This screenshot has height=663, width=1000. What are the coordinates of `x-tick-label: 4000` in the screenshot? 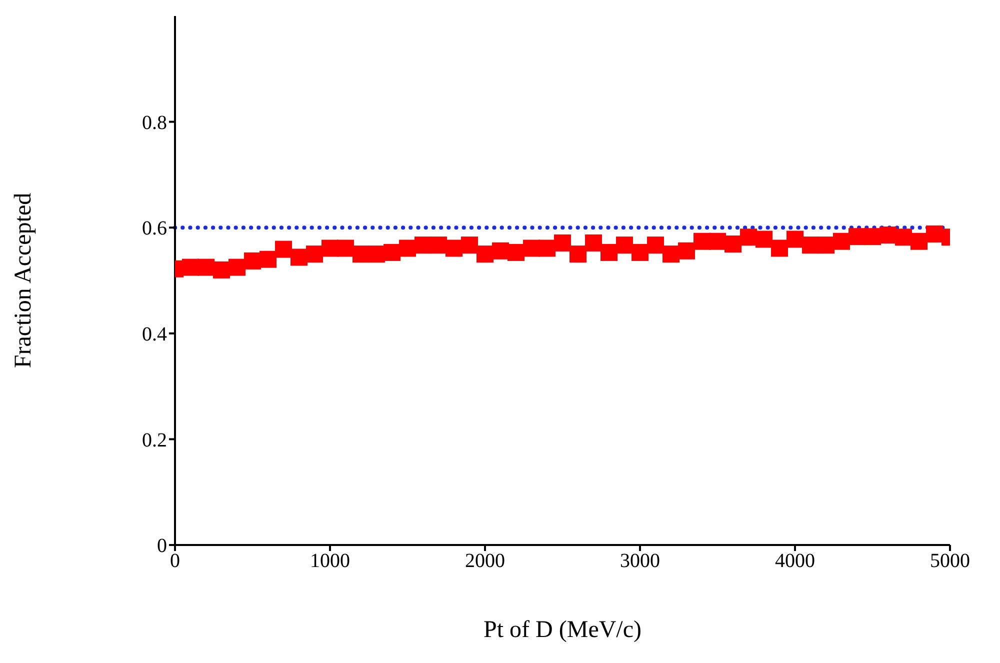 It's located at (795, 561).